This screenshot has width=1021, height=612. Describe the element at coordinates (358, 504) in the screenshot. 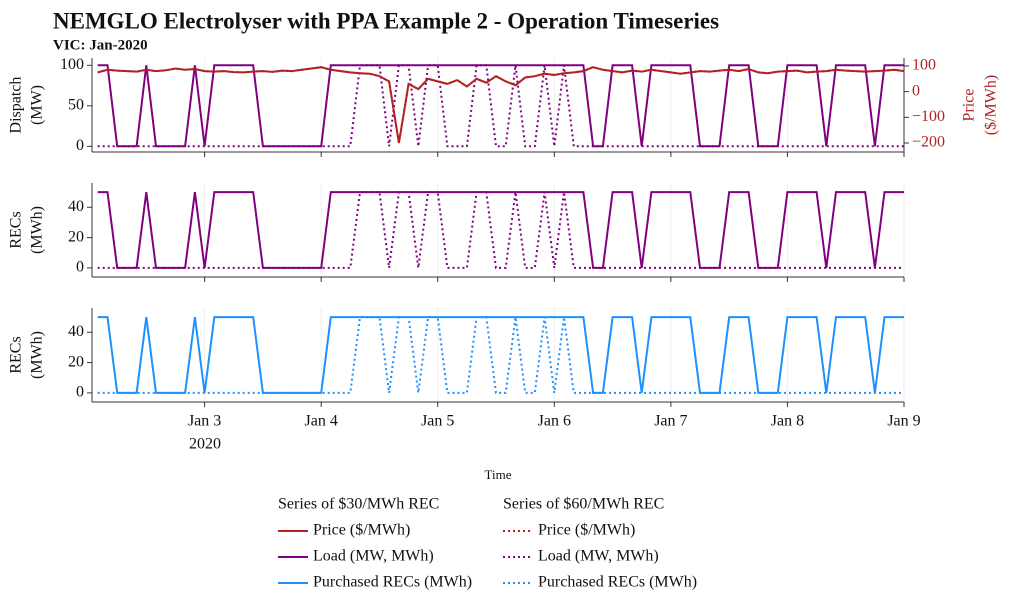

I see `legend-title: Series of $30/MWh REC` at that location.